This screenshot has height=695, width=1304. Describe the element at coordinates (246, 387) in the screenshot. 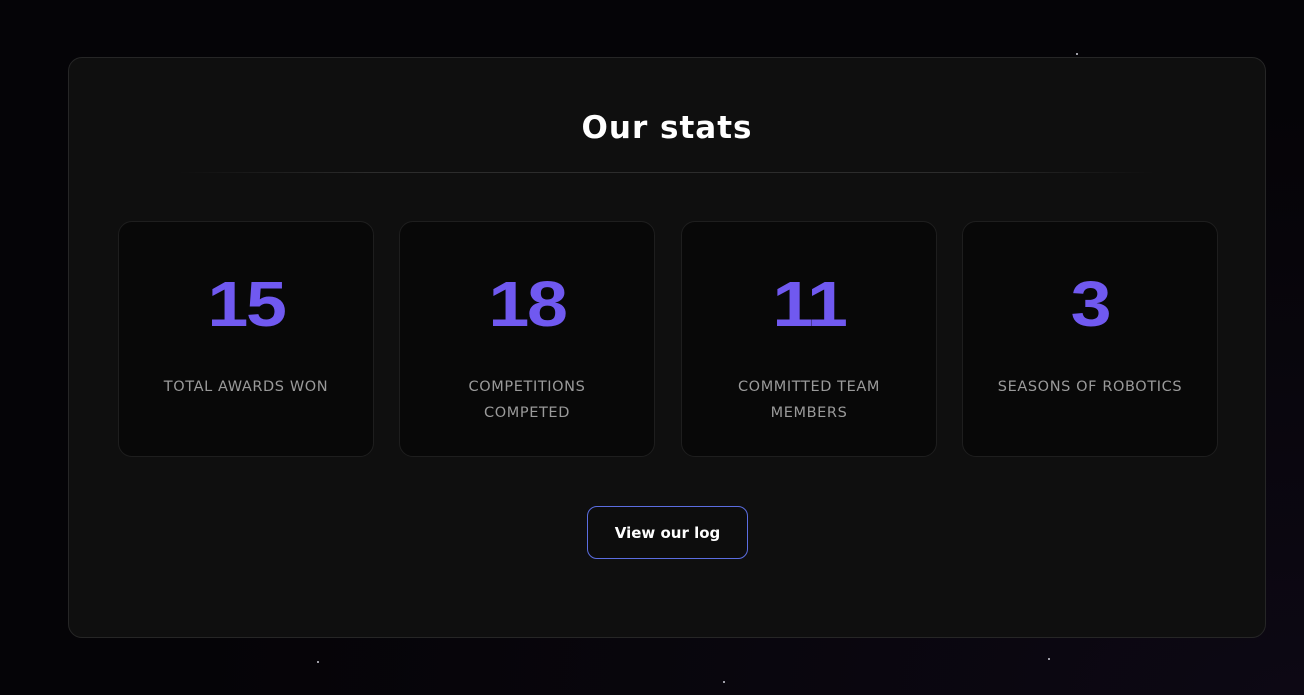

I see `stat-label: TOTAL AWARDS WON` at that location.